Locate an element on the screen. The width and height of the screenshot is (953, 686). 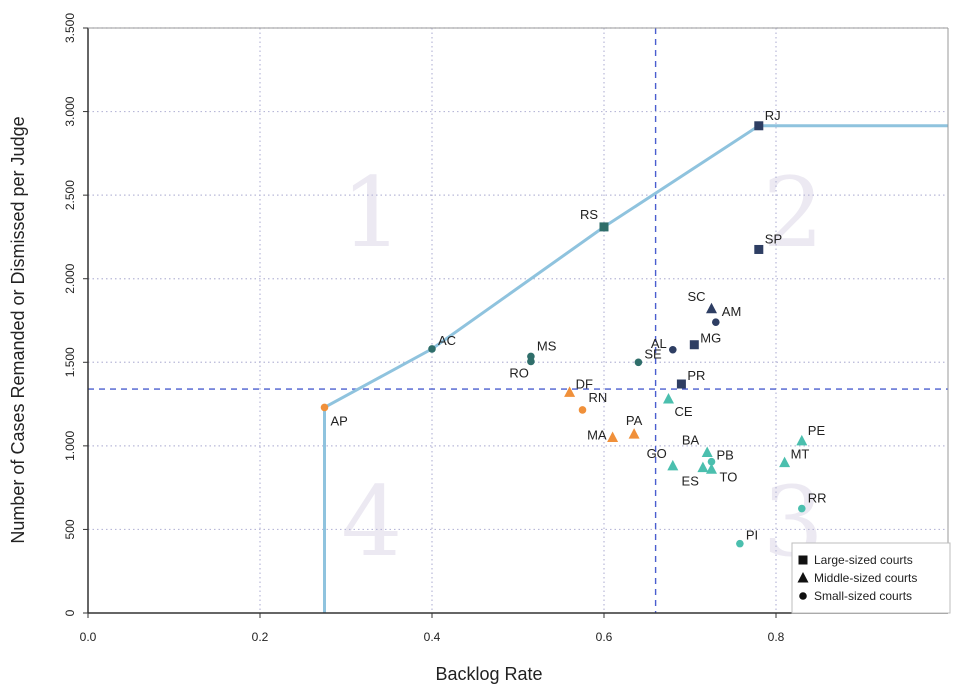
legend-marker-square is located at coordinates (803, 560).